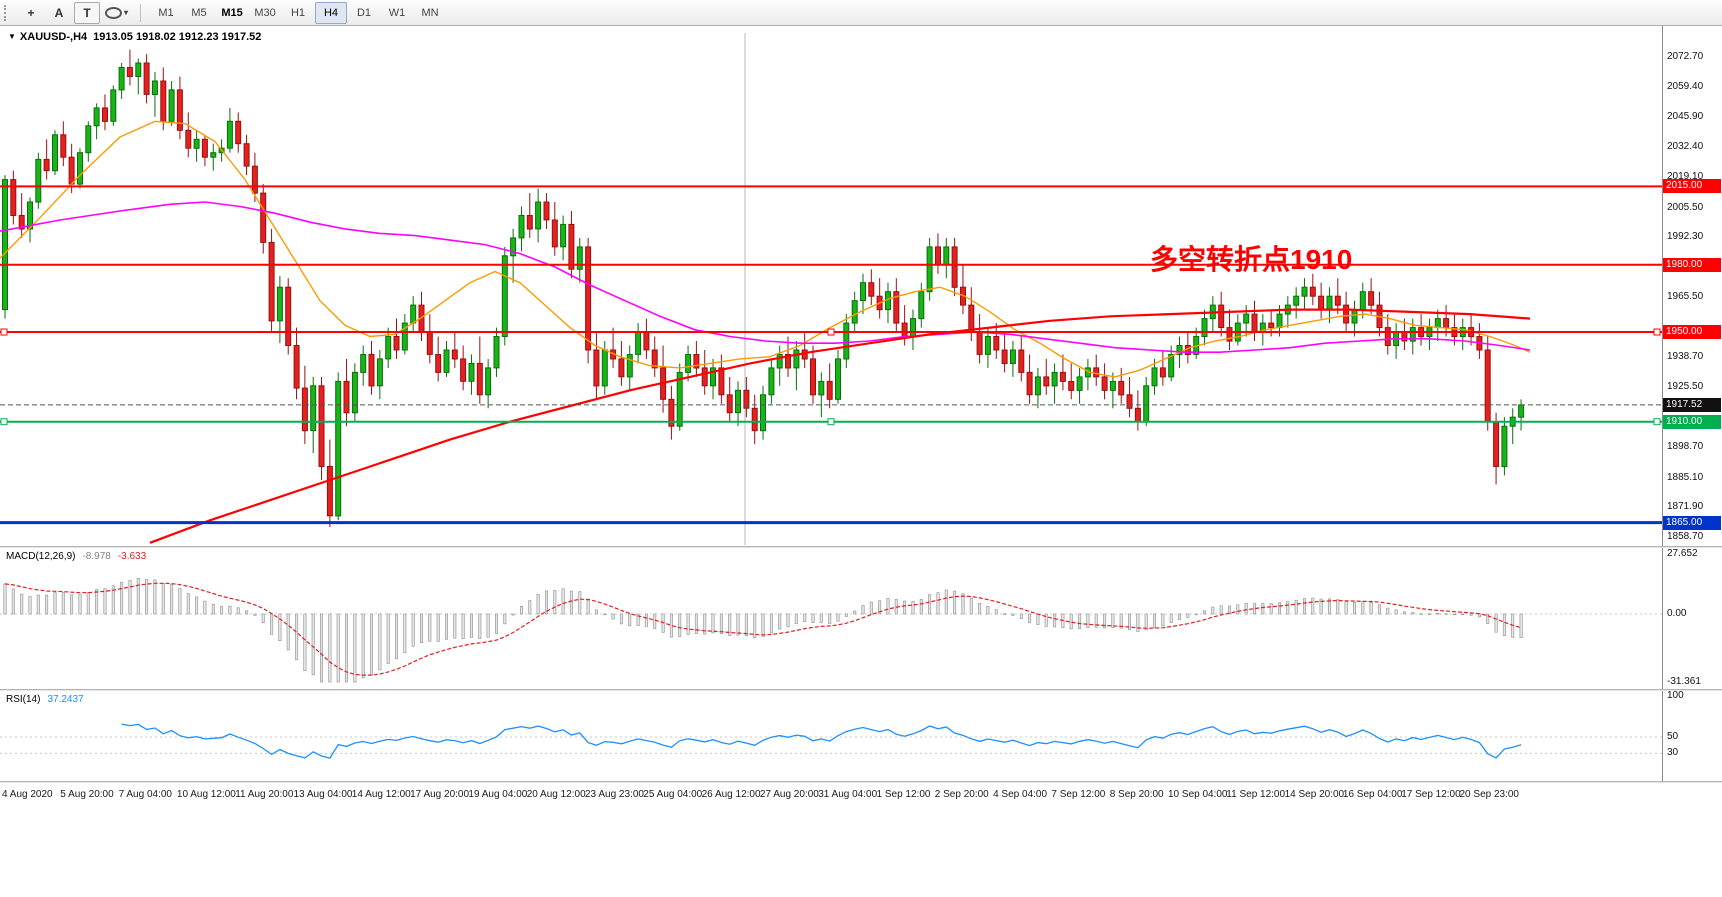  What do you see at coordinates (1685, 386) in the screenshot?
I see `price-axis-label: 1925.50` at bounding box center [1685, 386].